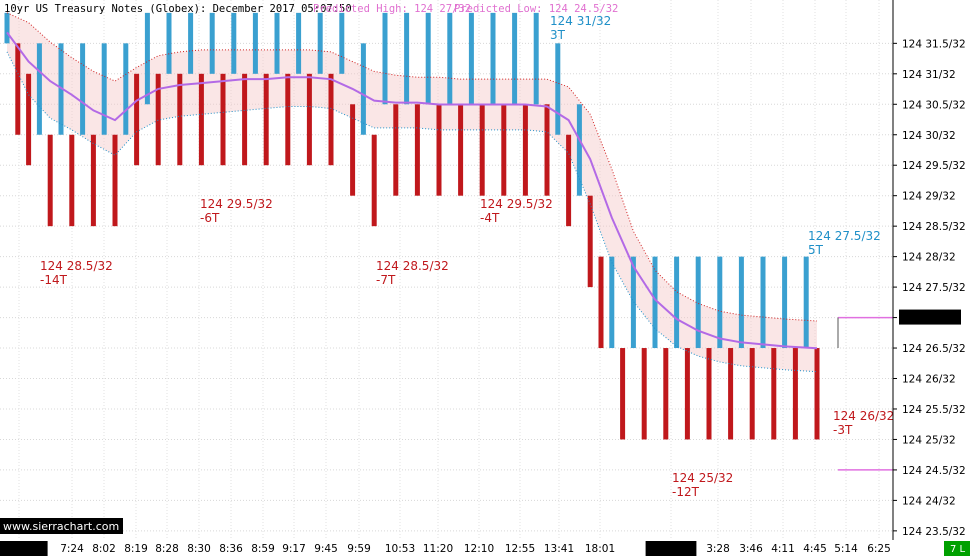 This screenshot has width=970, height=556. I want to click on current-price-label: 124 27/32, so click(929, 319).